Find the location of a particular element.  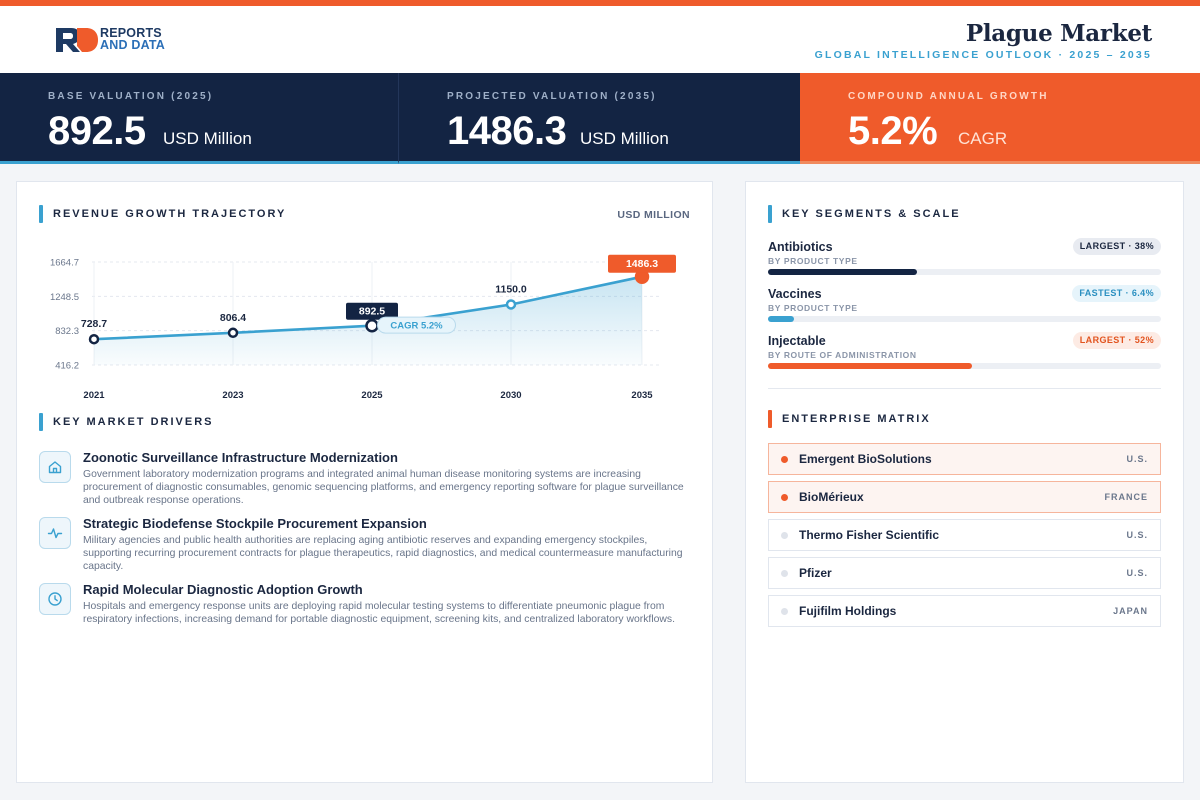

logo-line-2: AND DATA is located at coordinates (133, 45).